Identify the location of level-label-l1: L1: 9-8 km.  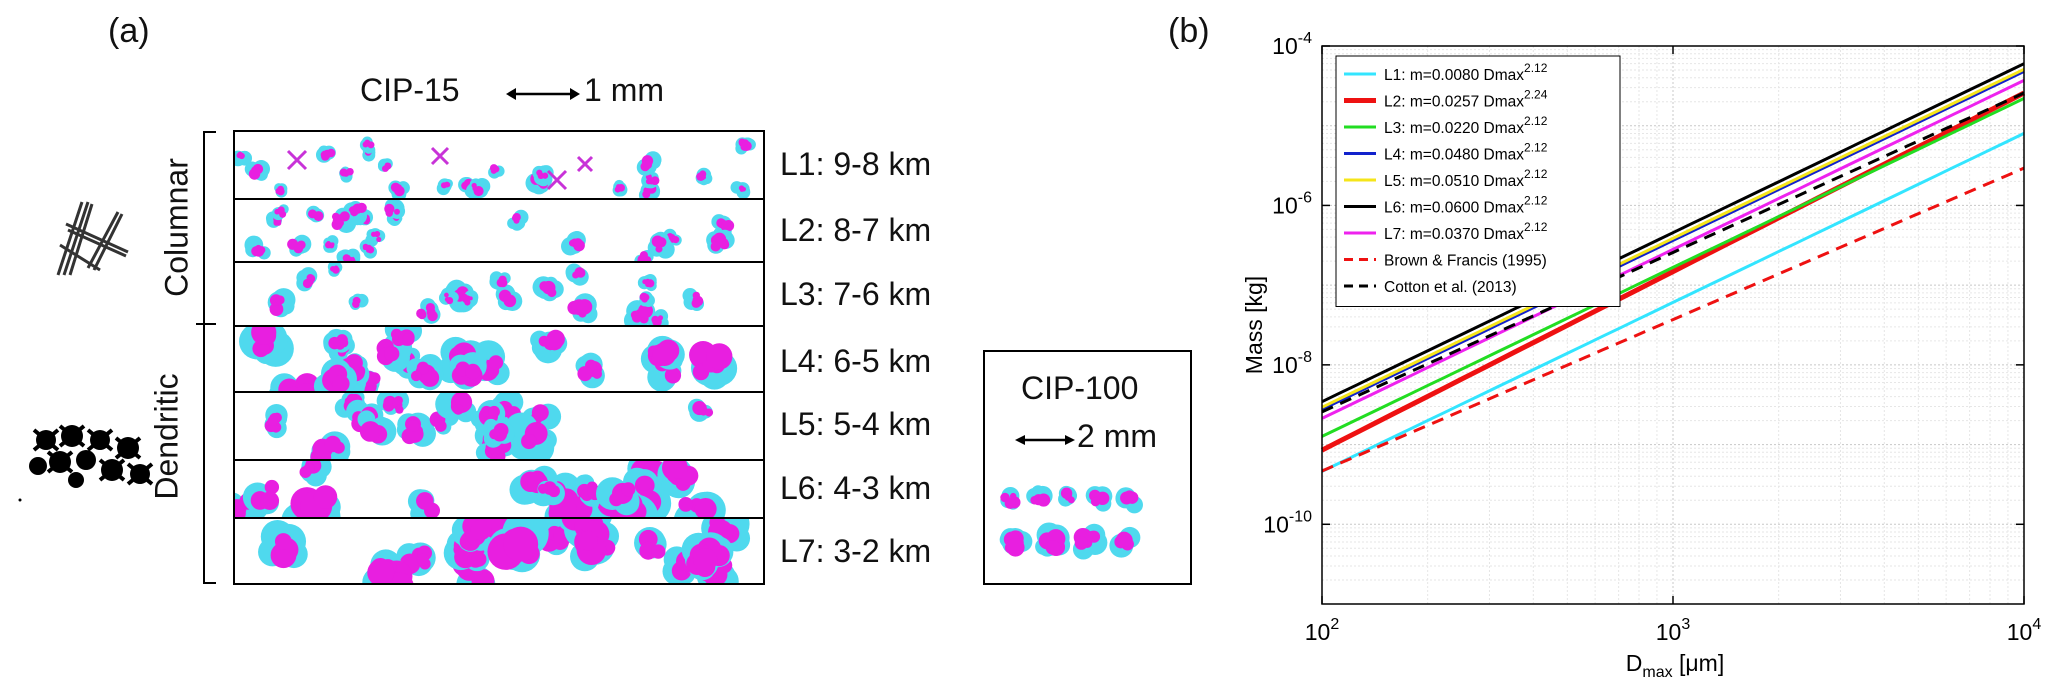
(856, 164).